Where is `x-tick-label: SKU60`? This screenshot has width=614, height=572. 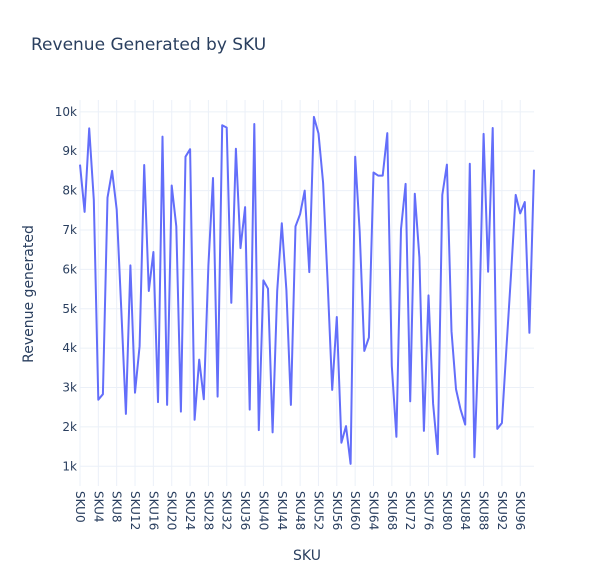
x-tick-label: SKU60 is located at coordinates (355, 510).